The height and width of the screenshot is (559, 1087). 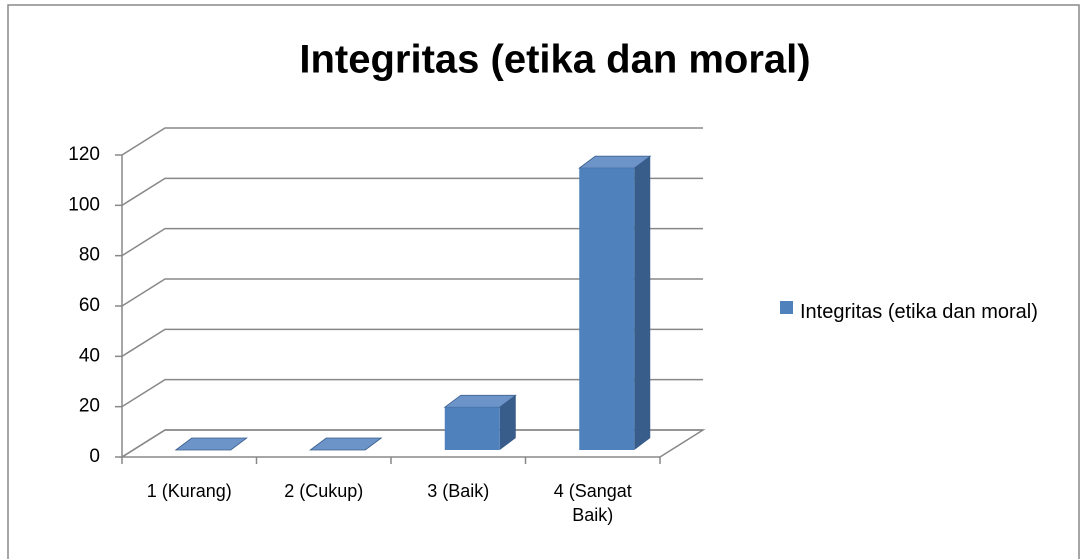 What do you see at coordinates (84, 204) in the screenshot?
I see `y-tick-label: 100` at bounding box center [84, 204].